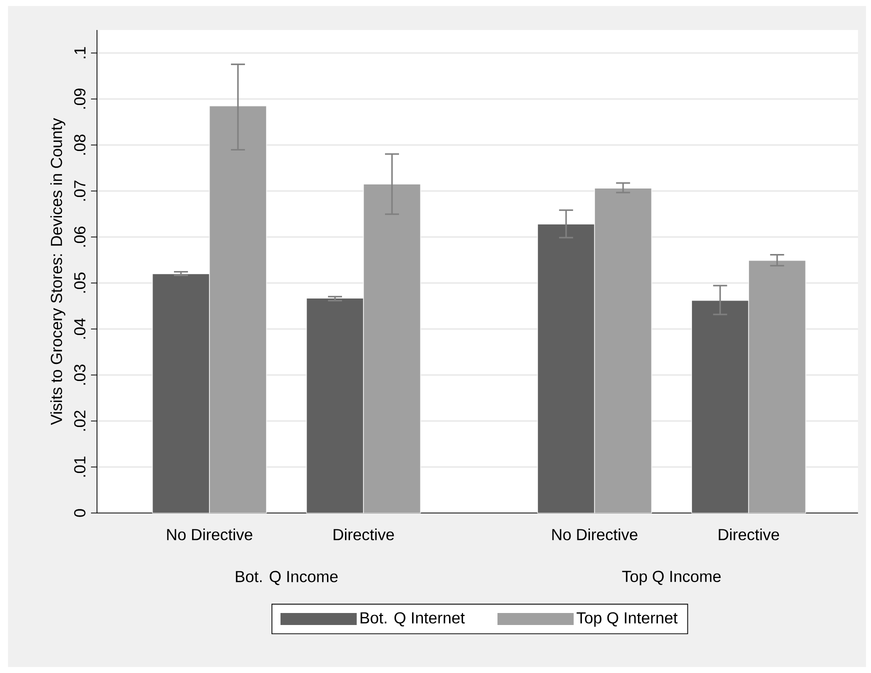 This screenshot has height=673, width=871. I want to click on y-tick-label: .08, so click(80, 144).